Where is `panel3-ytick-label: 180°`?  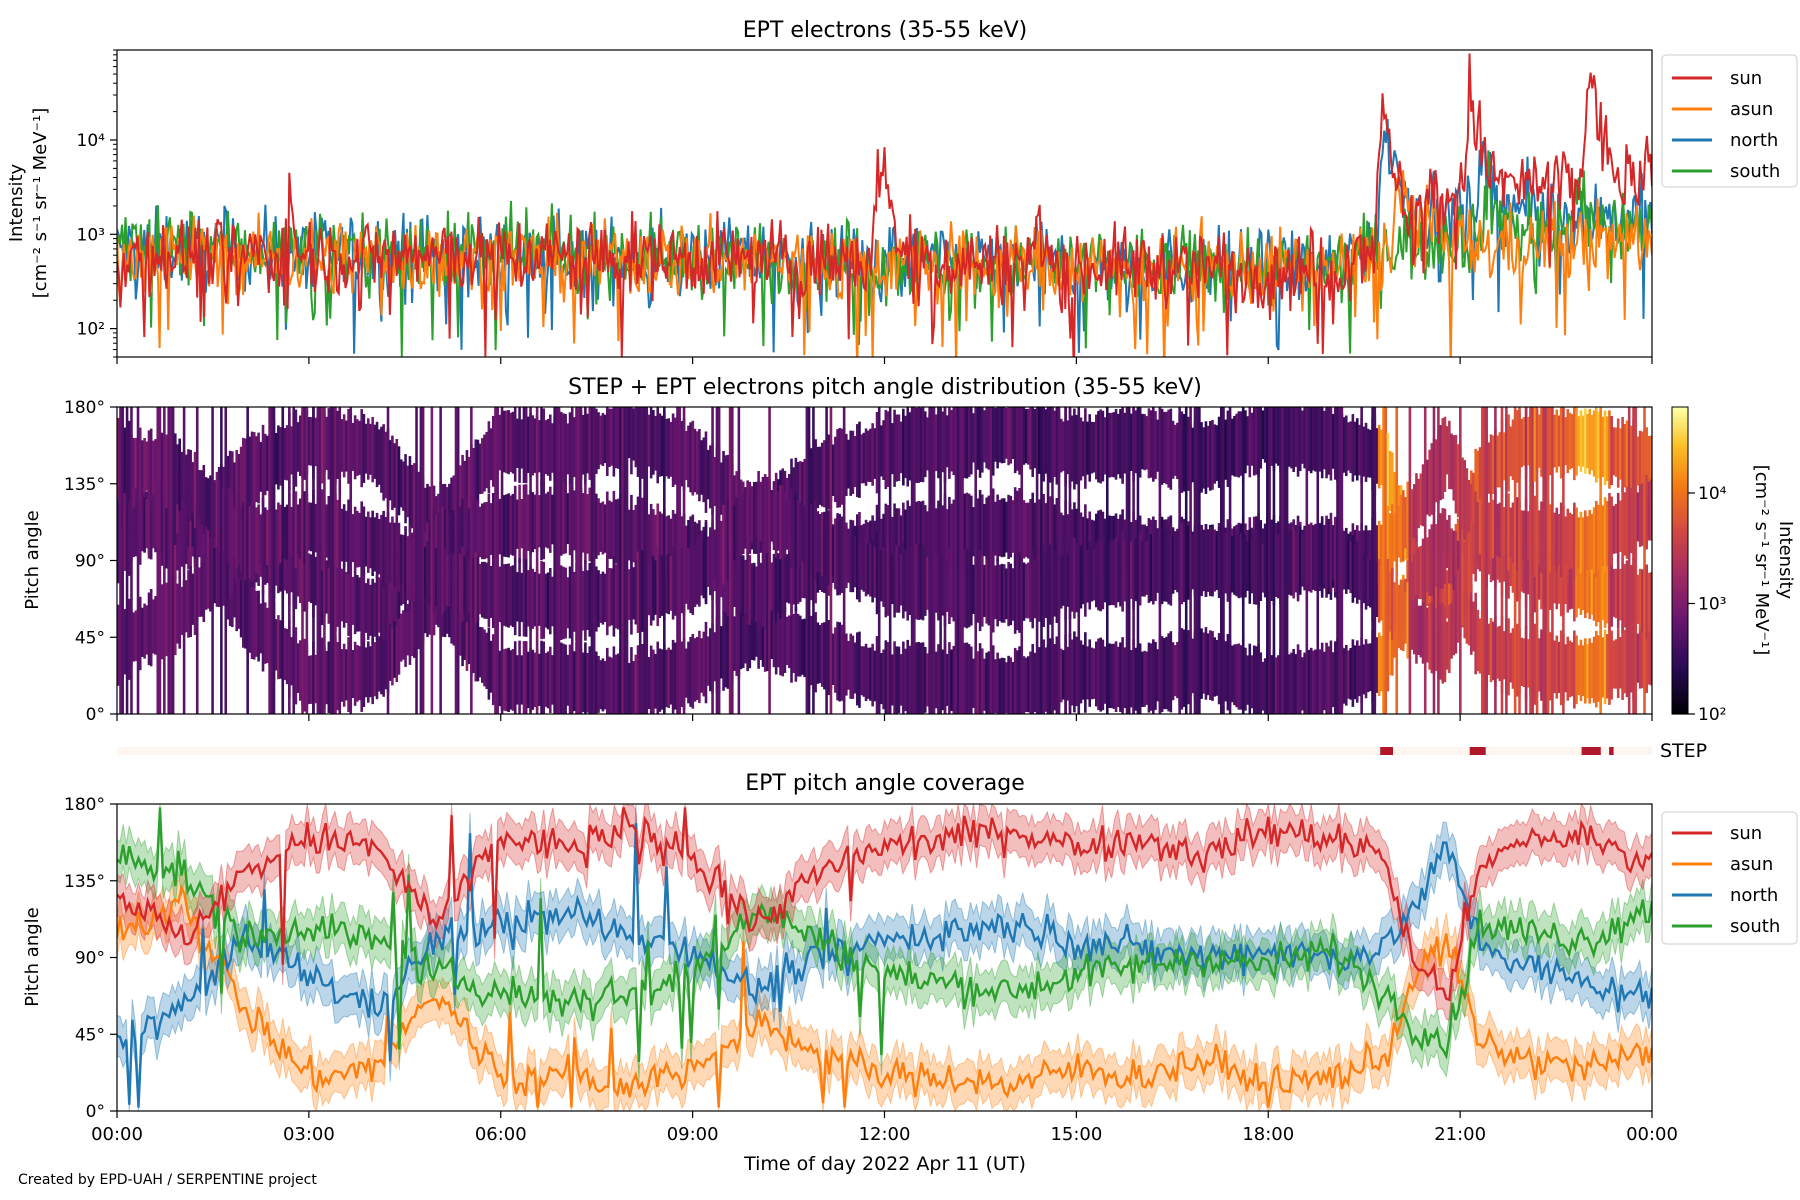 panel3-ytick-label: 180° is located at coordinates (84, 805).